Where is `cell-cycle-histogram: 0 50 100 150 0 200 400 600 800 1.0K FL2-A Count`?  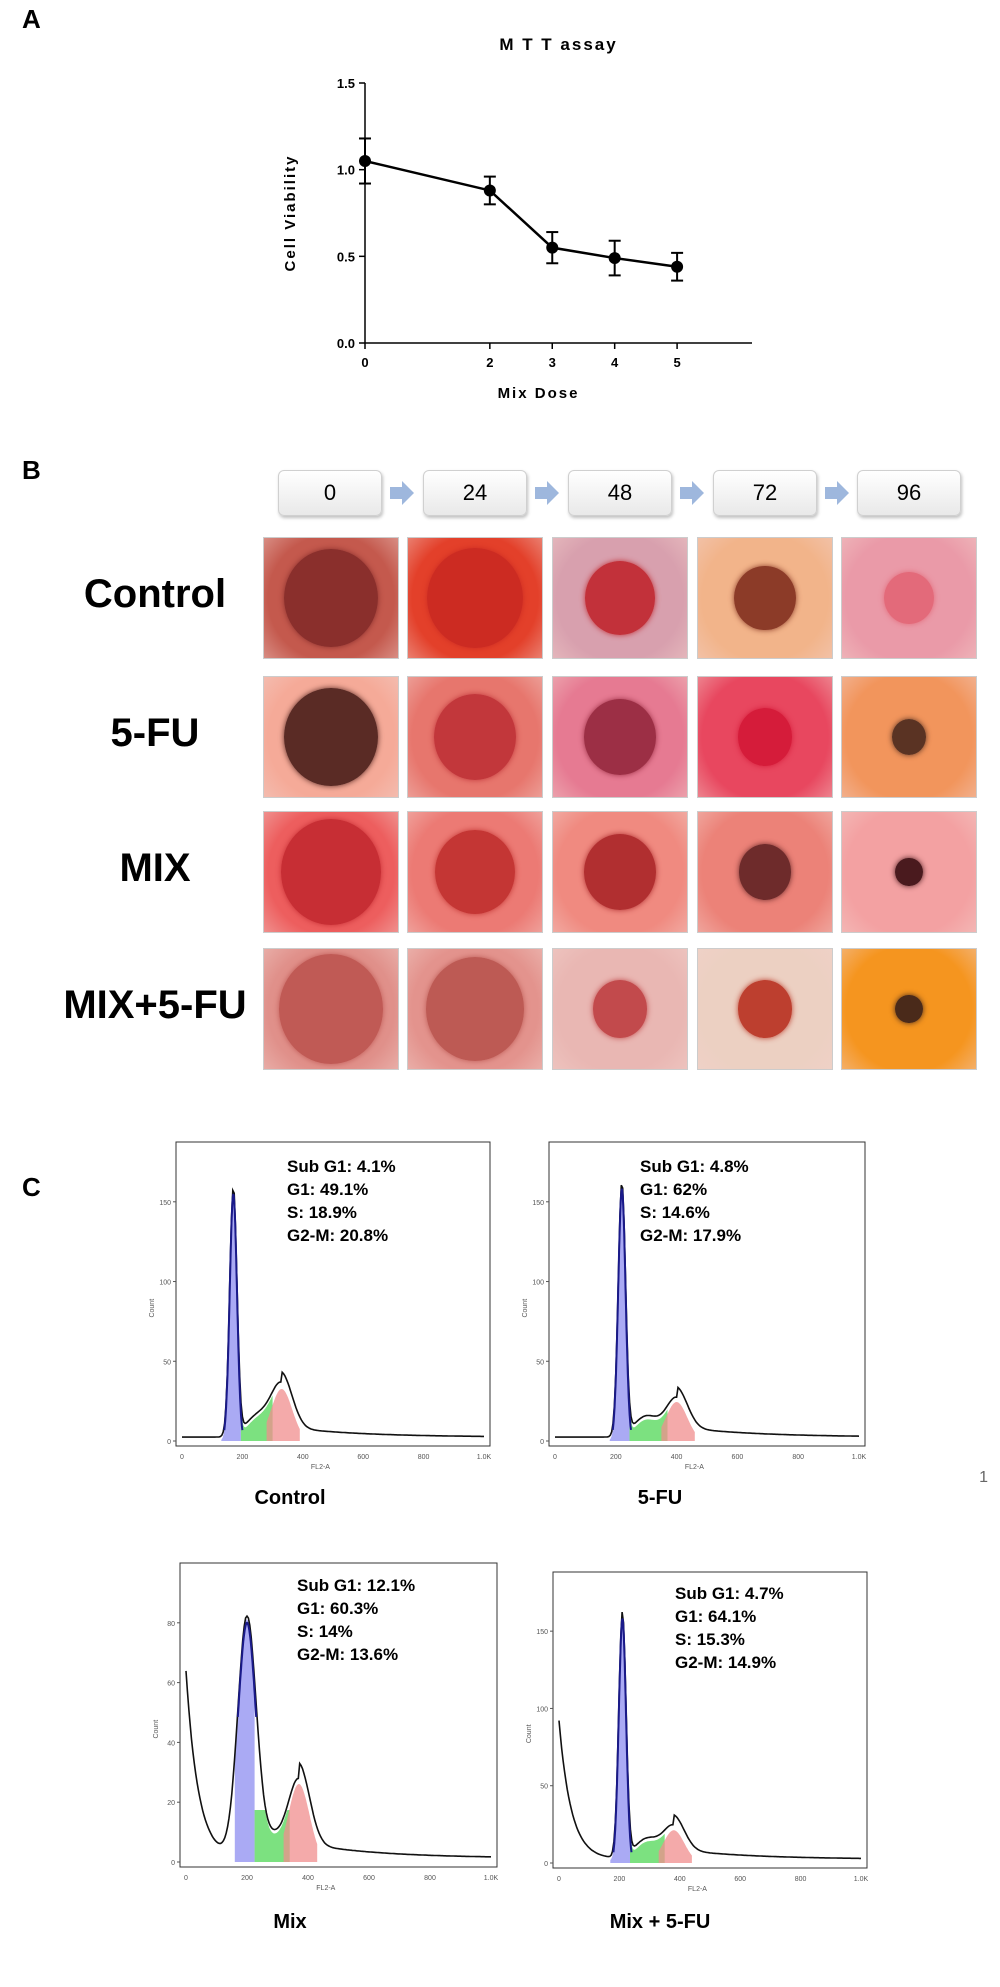
cell-cycle-histogram: 0 50 100 150 0 200 400 600 800 1.0K FL2-A Count is located at coordinates (697, 1732).